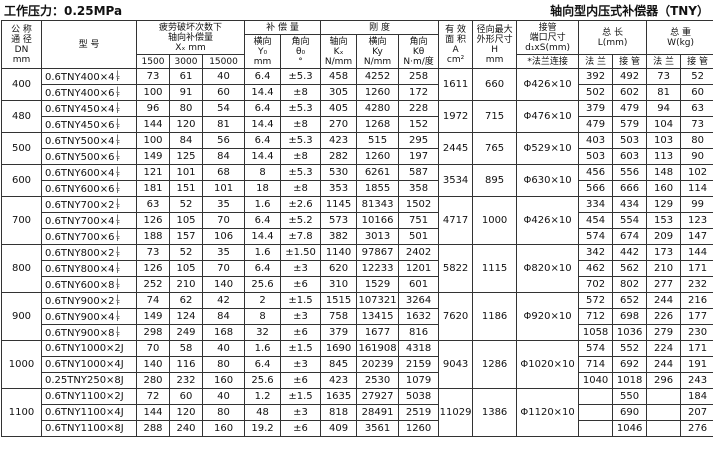 This screenshot has height=469, width=713. Describe the element at coordinates (664, 140) in the screenshot. I see `weight: 103` at that location.